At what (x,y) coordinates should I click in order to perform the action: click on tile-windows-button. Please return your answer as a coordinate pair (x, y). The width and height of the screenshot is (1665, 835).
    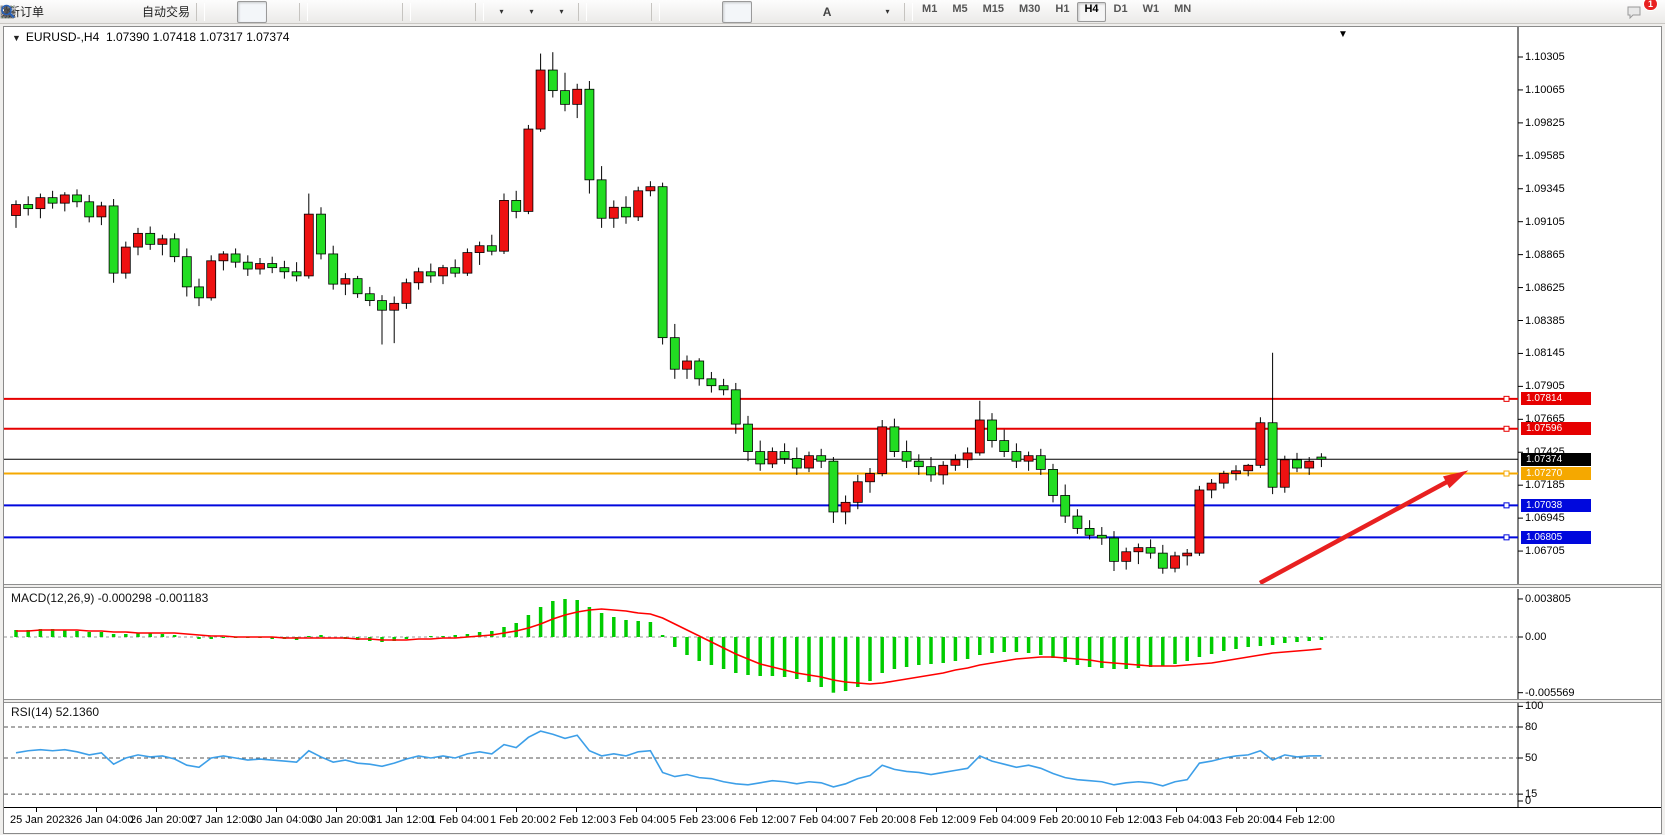
    Looking at the image, I should click on (200, 12).